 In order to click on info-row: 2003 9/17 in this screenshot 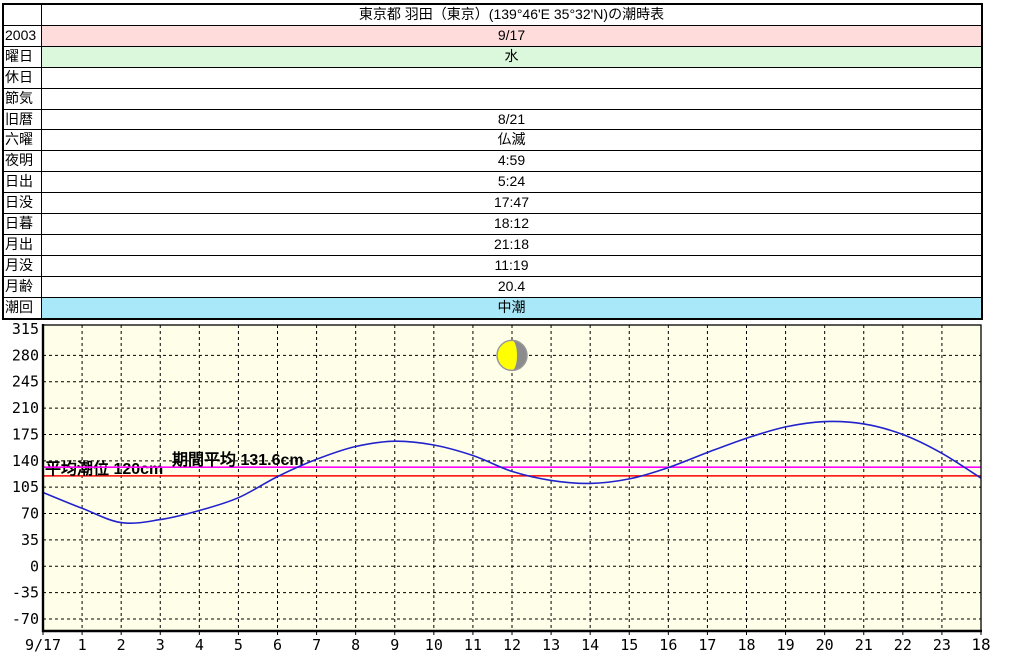, I will do `click(492, 35)`.